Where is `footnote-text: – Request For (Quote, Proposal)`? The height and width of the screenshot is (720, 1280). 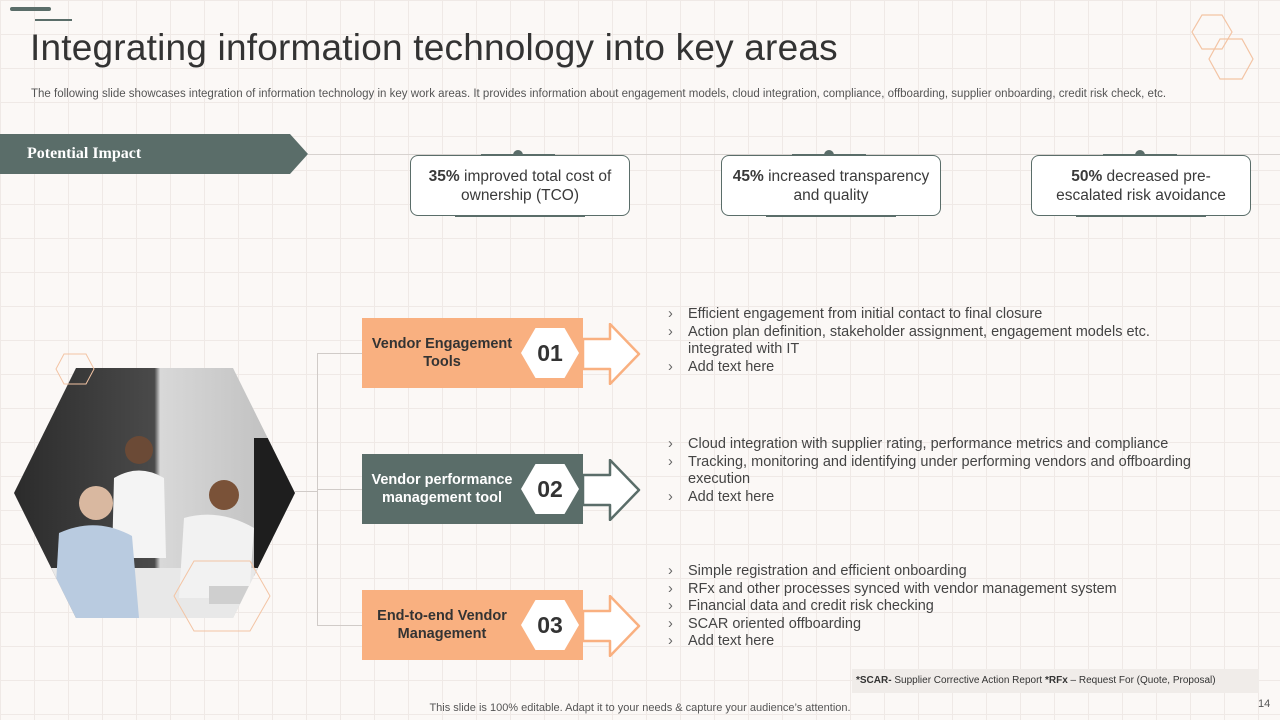
footnote-text: – Request For (Quote, Proposal) is located at coordinates (1141, 680).